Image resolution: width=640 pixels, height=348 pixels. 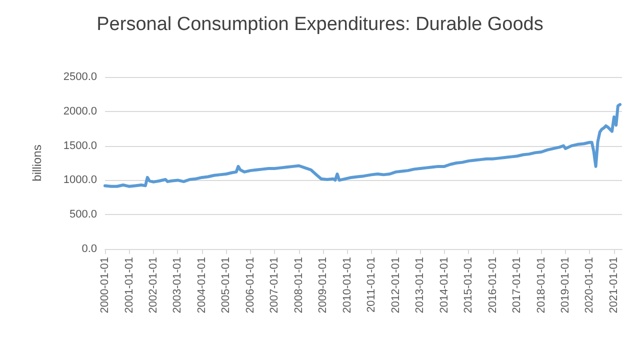 I want to click on x-tick-label: 2007-01-01, so click(x=274, y=285).